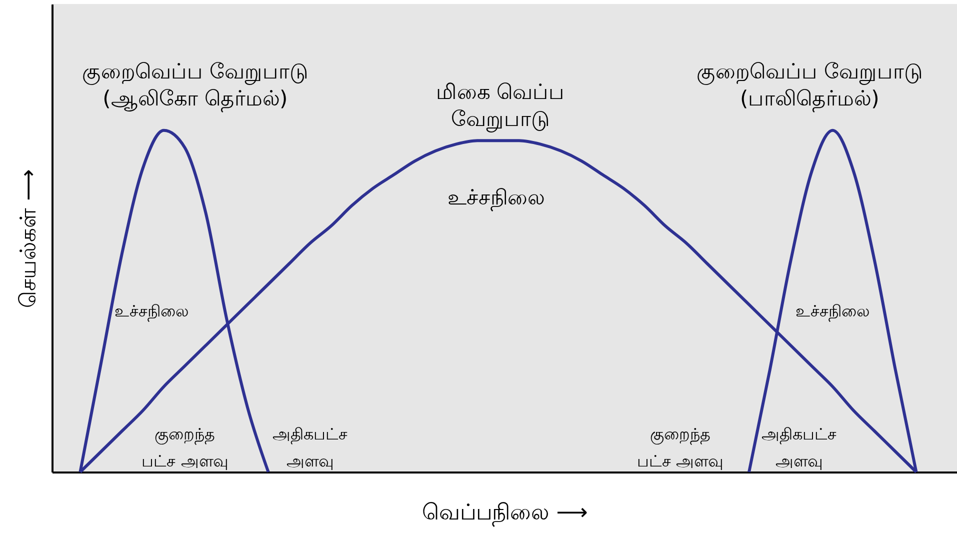  I want to click on x-axis-title: வெப்பநிலை ⟶, so click(505, 513).